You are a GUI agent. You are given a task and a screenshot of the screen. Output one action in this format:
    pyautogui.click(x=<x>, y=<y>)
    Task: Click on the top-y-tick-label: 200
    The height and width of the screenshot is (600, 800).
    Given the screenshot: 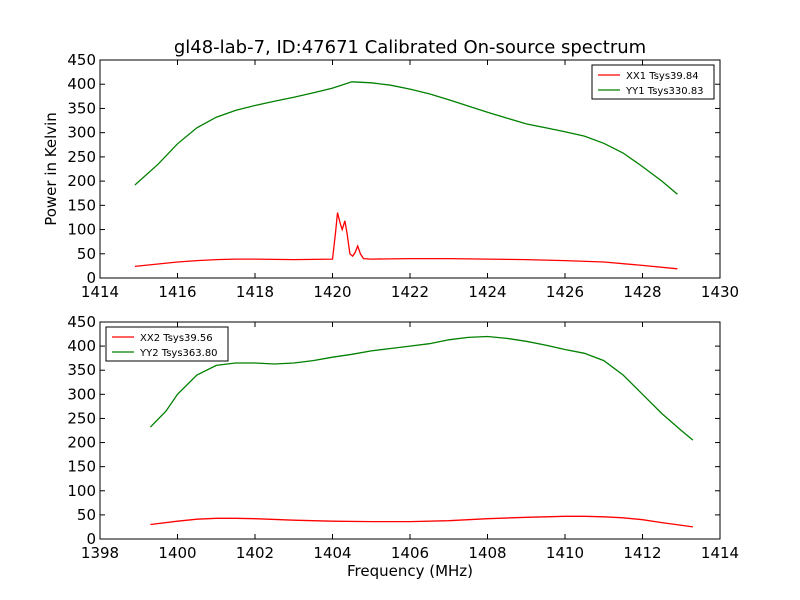 What is the action you would take?
    pyautogui.click(x=81, y=181)
    